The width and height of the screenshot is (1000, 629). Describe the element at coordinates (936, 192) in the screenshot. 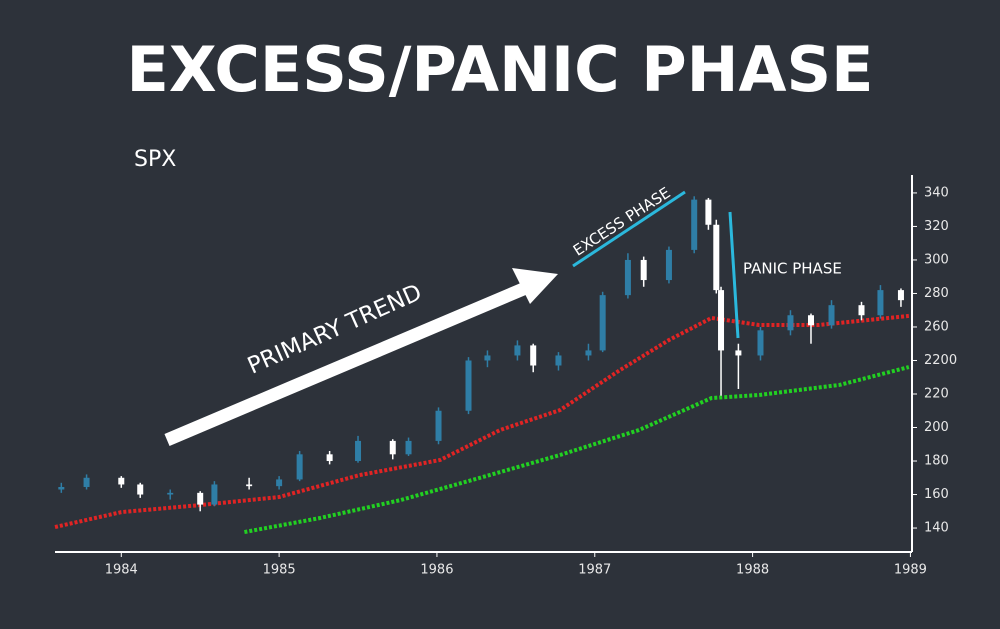

I see `y-tick-label: 340` at that location.